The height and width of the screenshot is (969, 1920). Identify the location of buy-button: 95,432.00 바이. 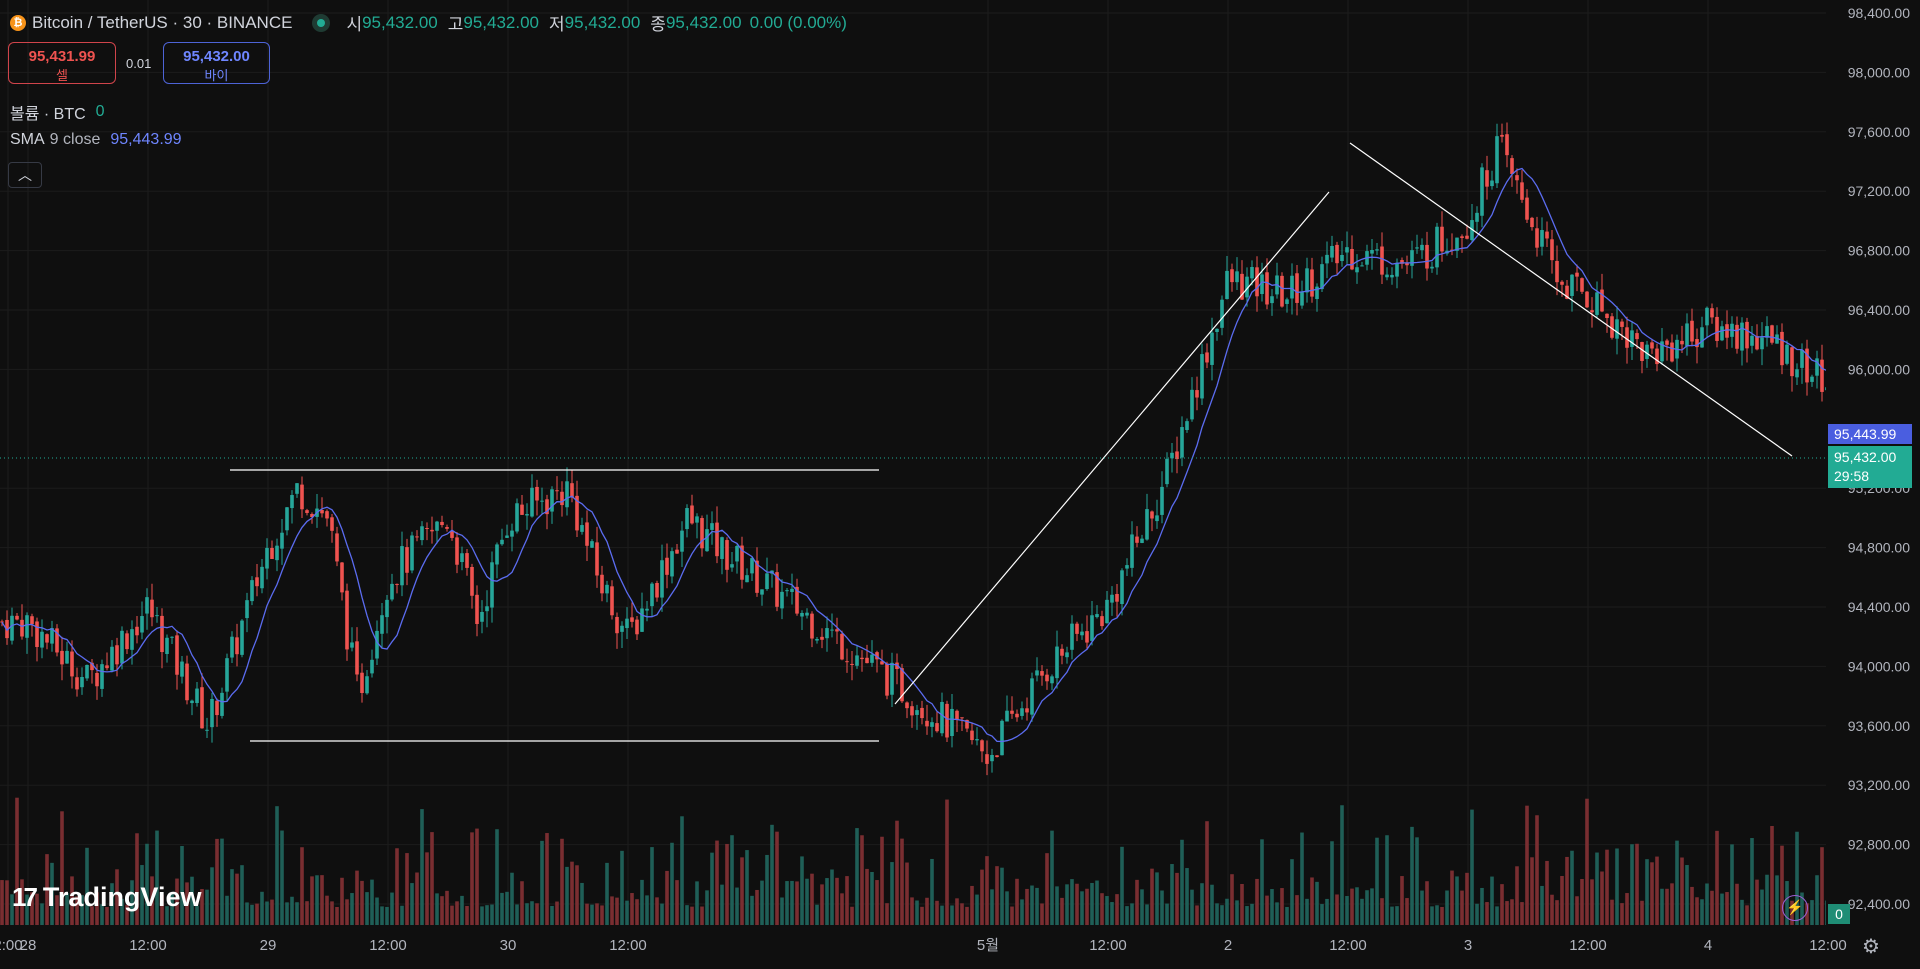
(216, 63).